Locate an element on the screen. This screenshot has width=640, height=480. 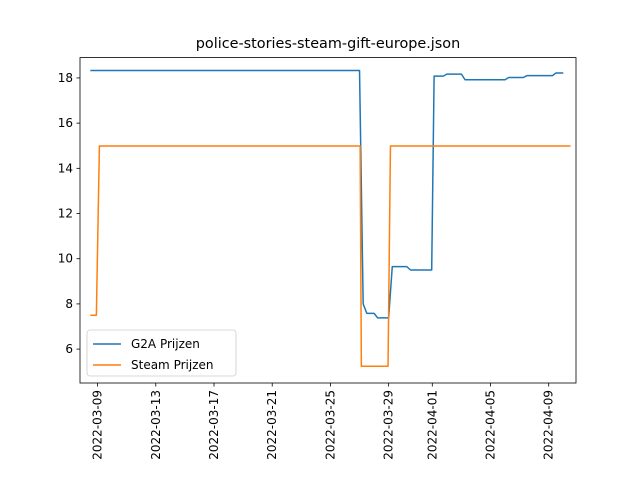
y-tick-label: 8 is located at coordinates (69, 304).